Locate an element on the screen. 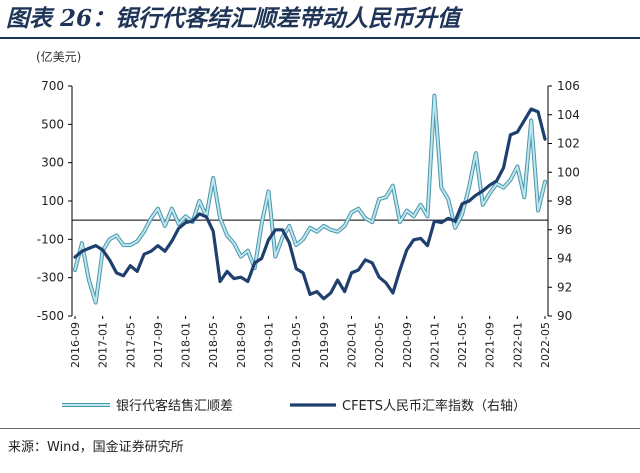  x-tick-label: 2019-05 is located at coordinates (296, 345).